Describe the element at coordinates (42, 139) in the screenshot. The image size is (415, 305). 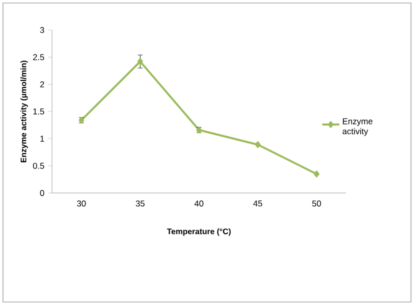
I see `y-tick-label: 1` at that location.